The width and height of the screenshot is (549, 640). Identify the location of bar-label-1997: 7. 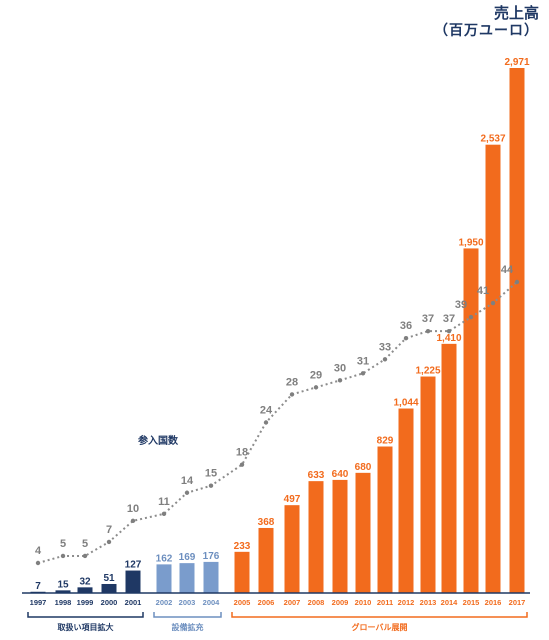
(38, 586).